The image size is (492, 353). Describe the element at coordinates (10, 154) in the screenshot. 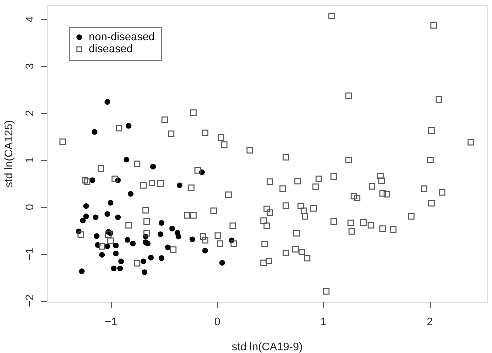

I see `y-axis-title: std ln(CA125)` at that location.